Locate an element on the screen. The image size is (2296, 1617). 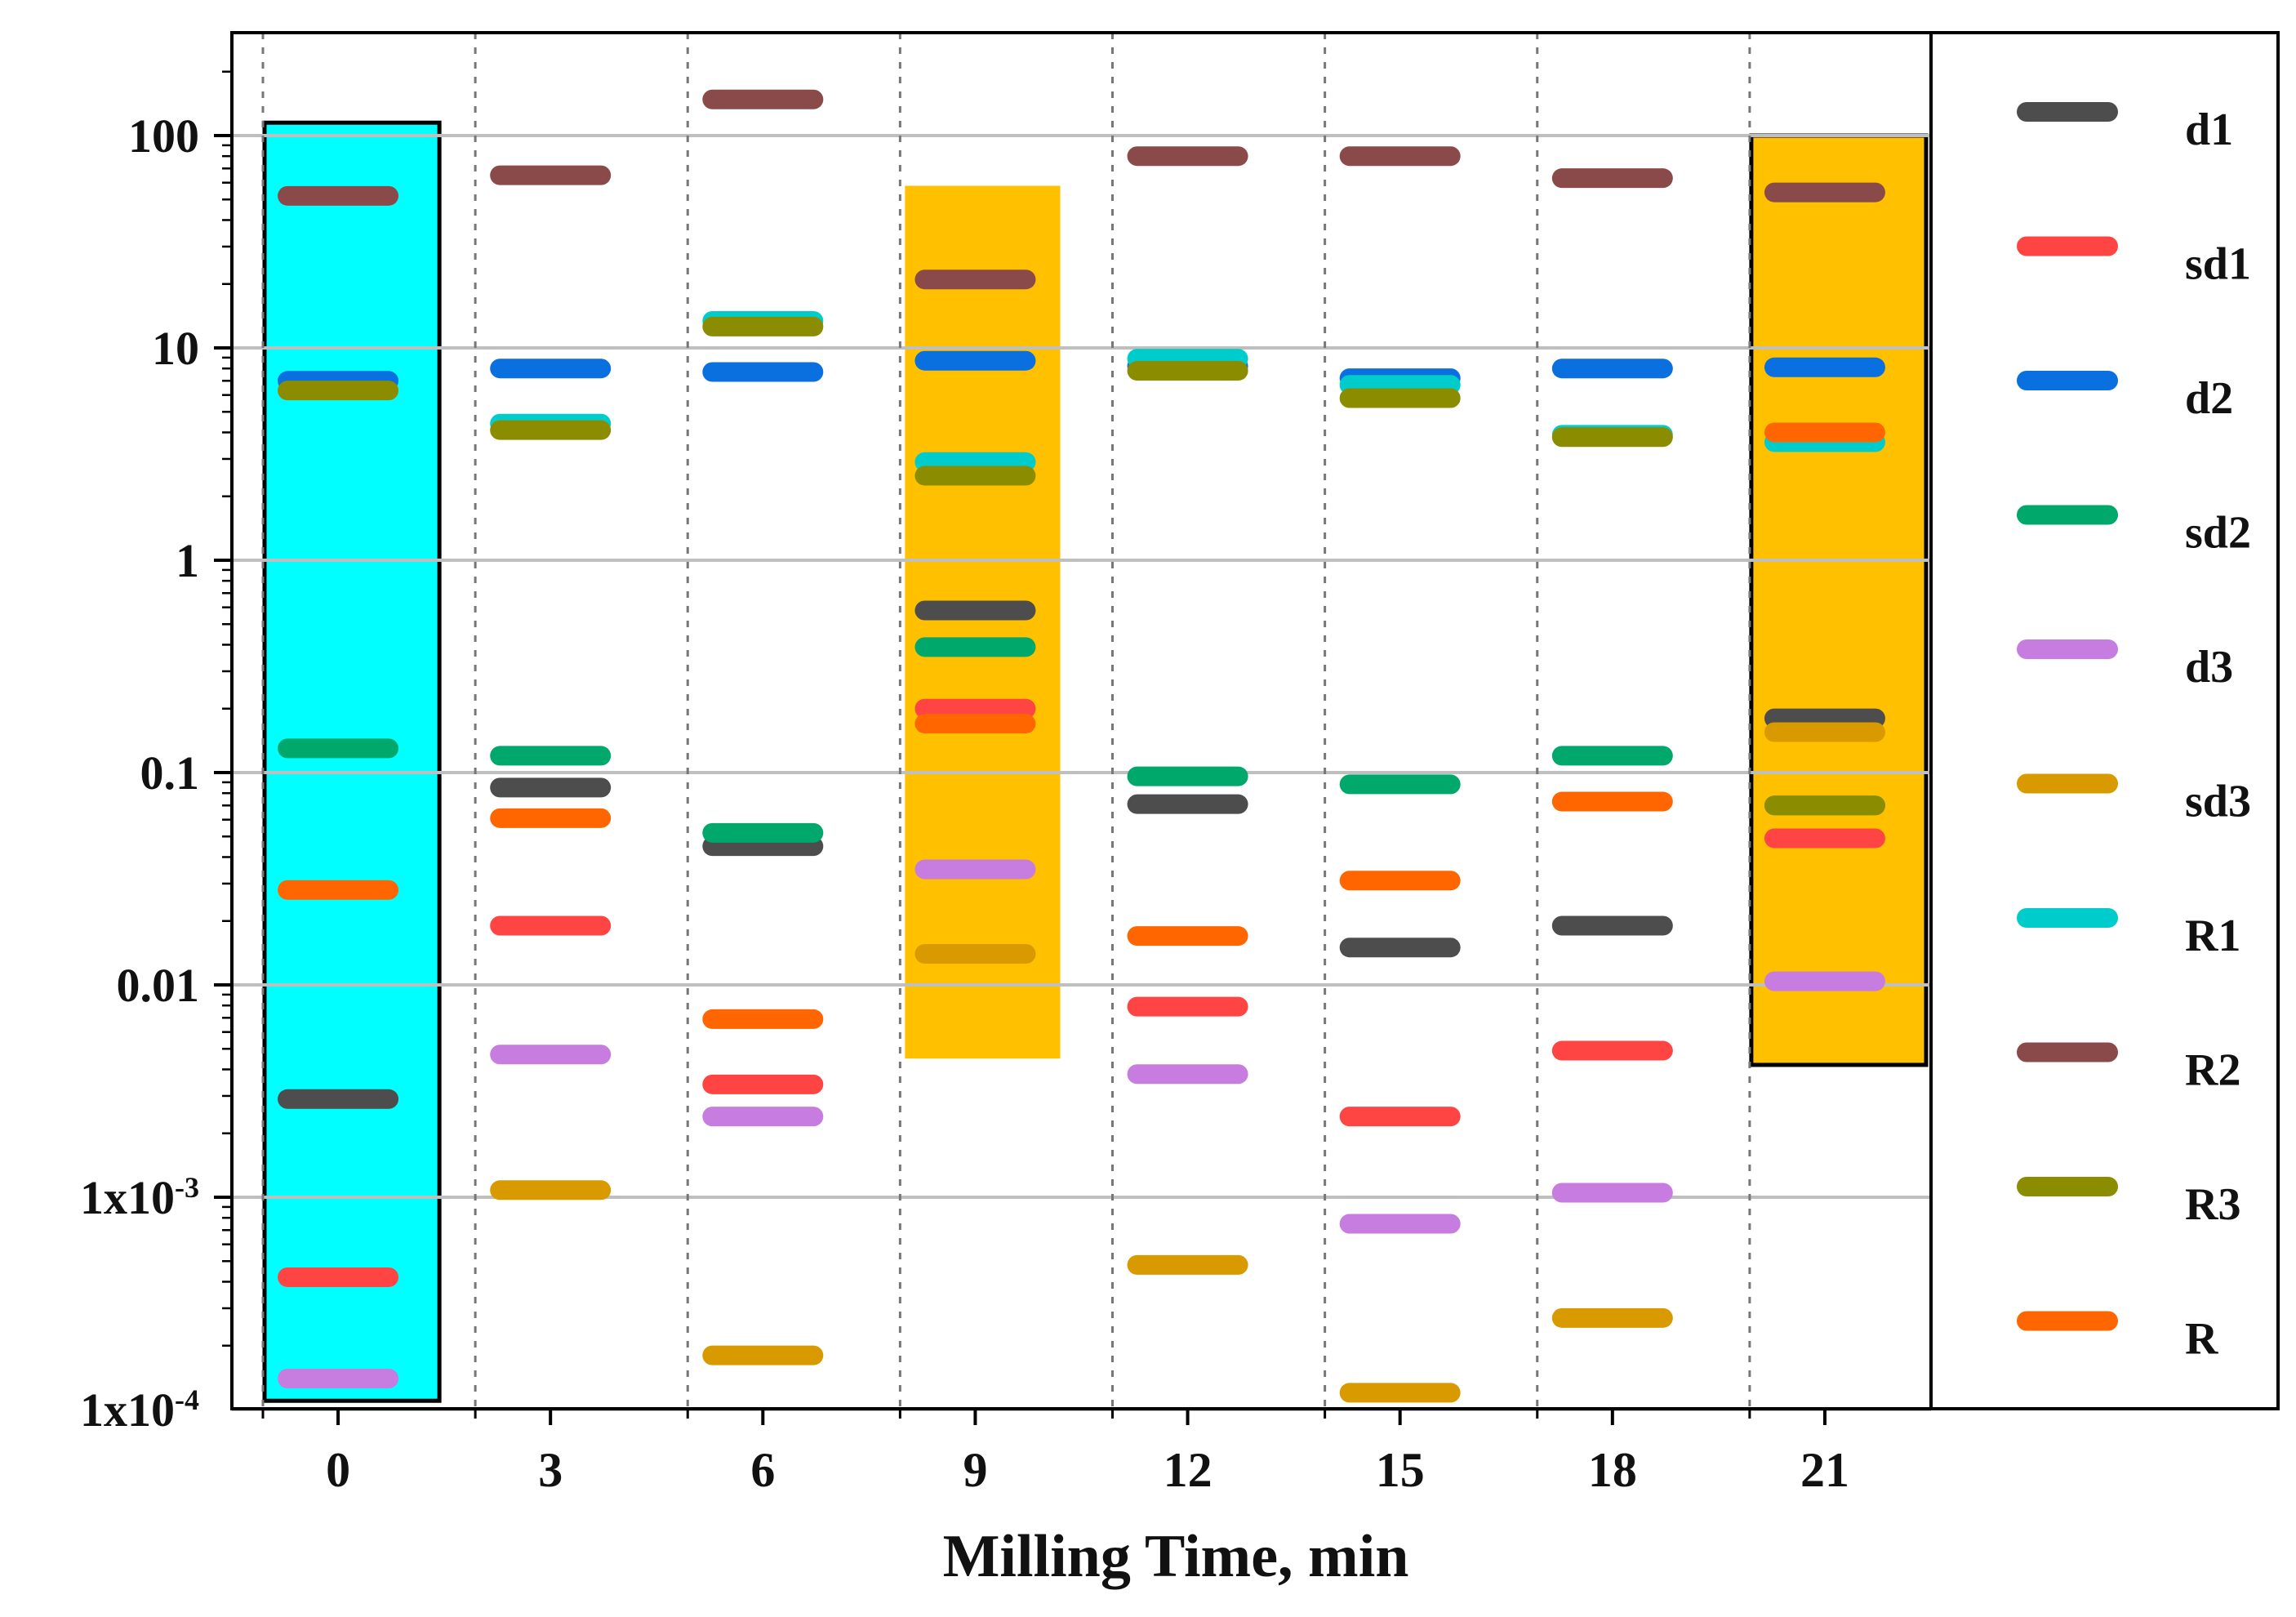
x-tick-label-6: 6 is located at coordinates (762, 1470).